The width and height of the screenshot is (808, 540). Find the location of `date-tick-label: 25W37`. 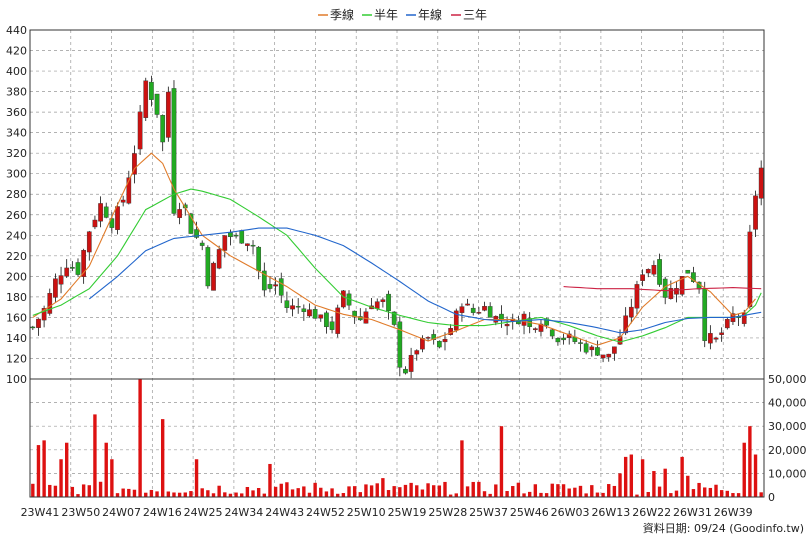

date-tick-label: 25W37 is located at coordinates (488, 512).